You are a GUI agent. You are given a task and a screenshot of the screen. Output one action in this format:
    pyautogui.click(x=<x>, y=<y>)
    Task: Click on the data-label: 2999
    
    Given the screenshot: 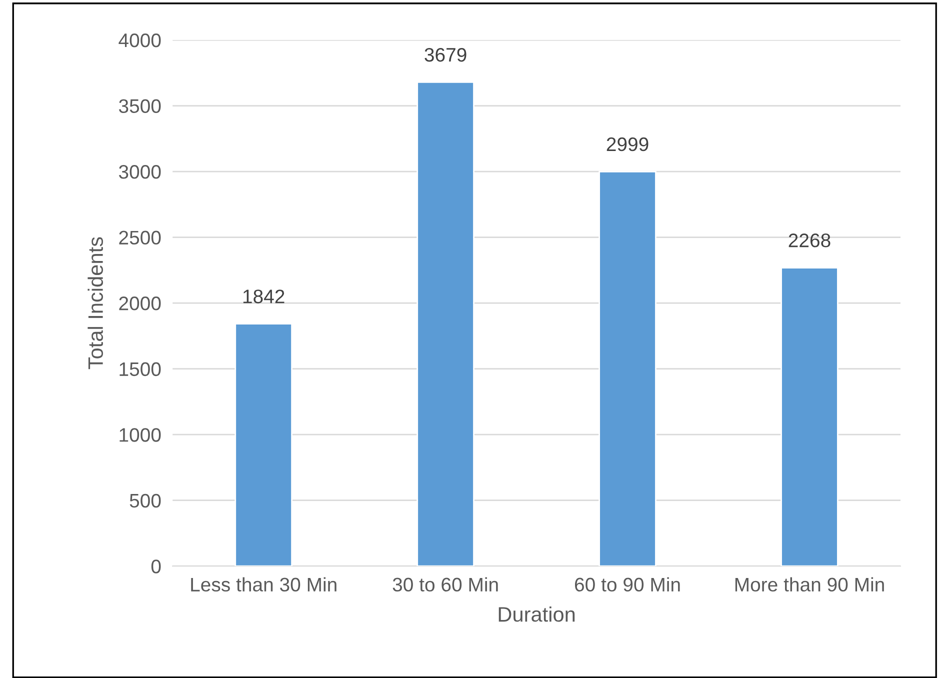 What is the action you would take?
    pyautogui.click(x=627, y=144)
    